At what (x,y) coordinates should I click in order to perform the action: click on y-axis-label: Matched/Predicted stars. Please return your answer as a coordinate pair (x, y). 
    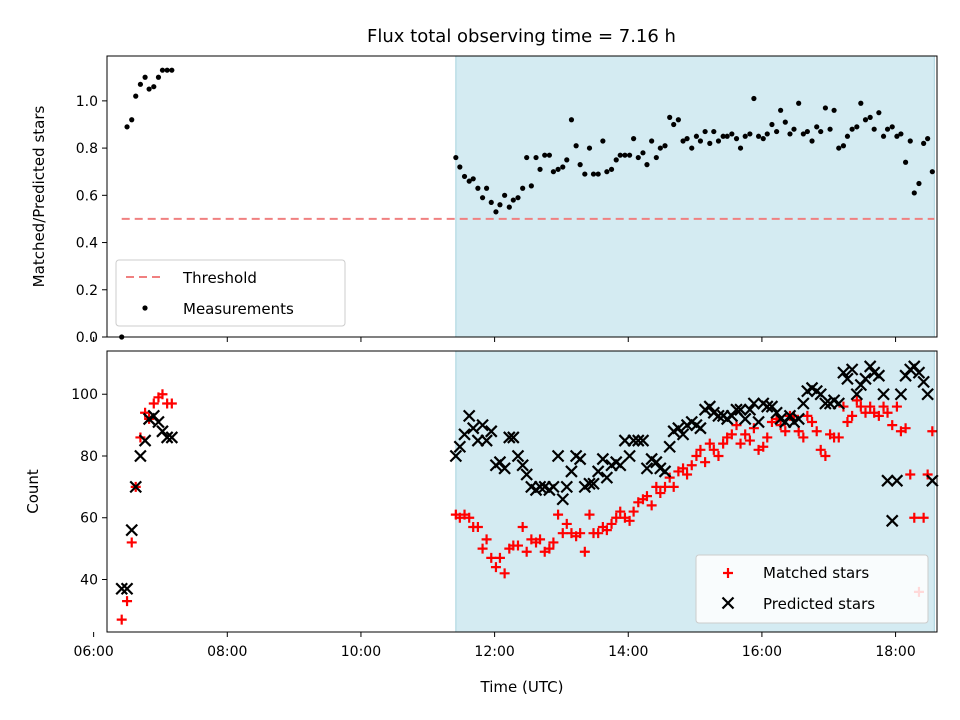
    Looking at the image, I should click on (39, 197).